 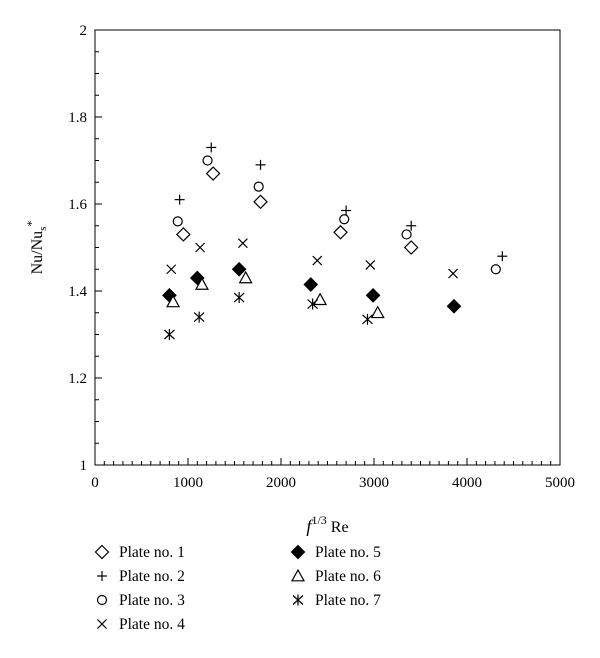 I want to click on legend-item: Plate no. 3, so click(x=140, y=600).